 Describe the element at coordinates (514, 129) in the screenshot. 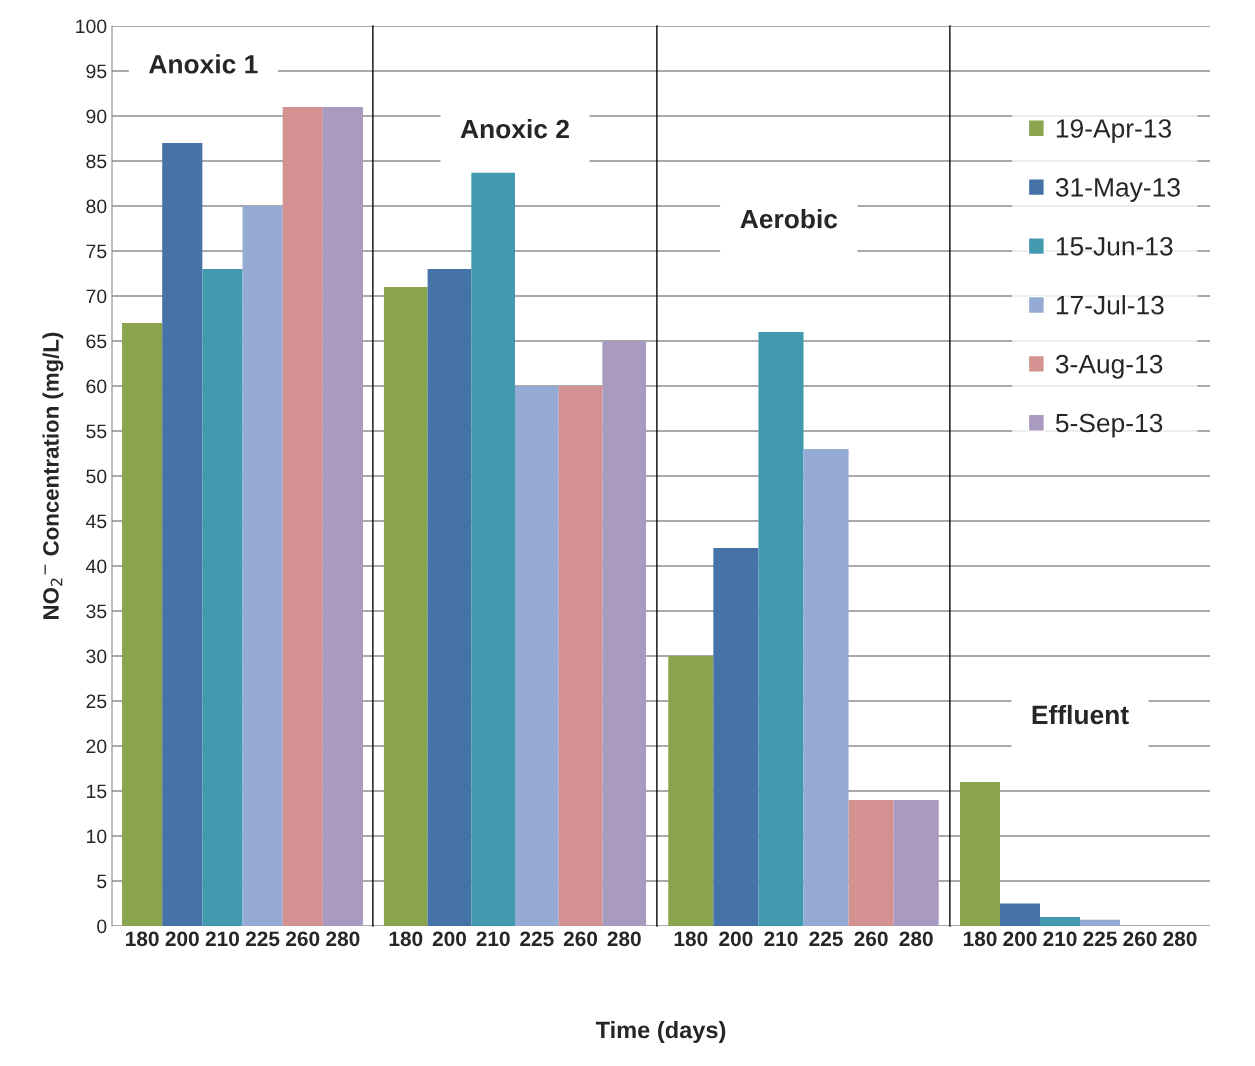

I see `text: Anoxic 2` at that location.